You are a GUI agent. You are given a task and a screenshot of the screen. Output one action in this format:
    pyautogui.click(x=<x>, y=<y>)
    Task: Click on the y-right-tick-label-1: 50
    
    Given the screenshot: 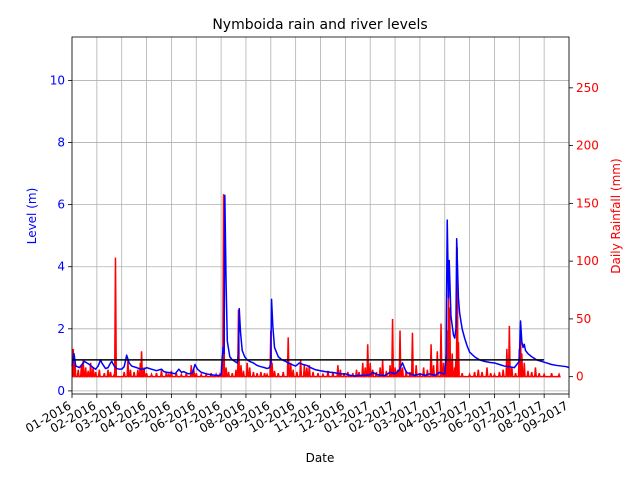 What is the action you would take?
    pyautogui.click(x=583, y=319)
    